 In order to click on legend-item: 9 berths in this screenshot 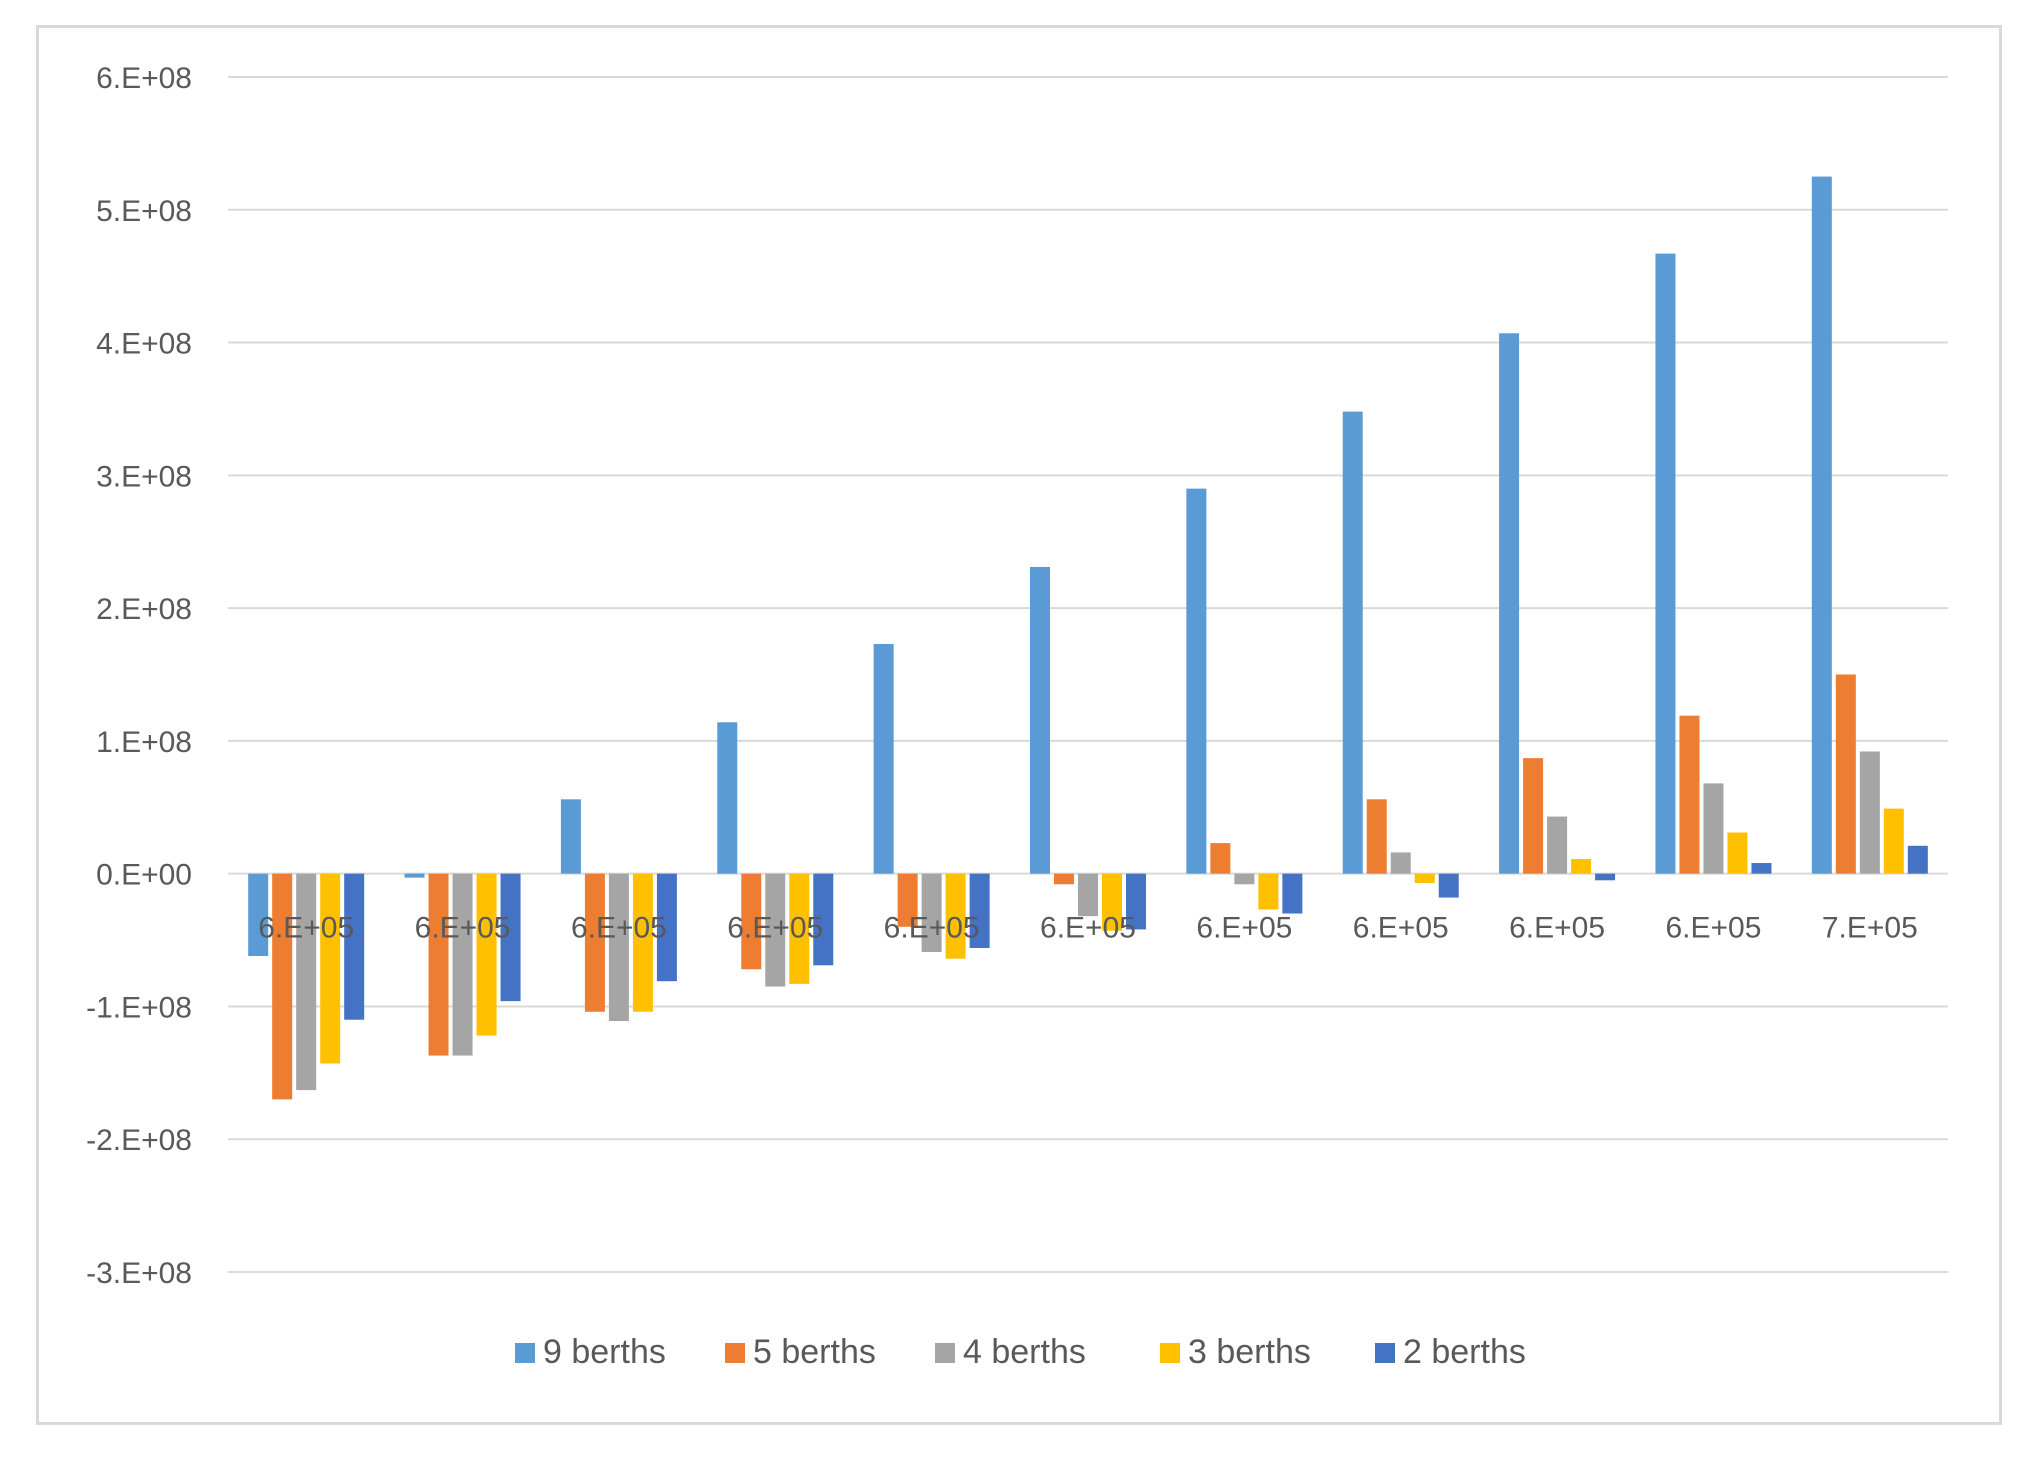, I will do `click(590, 1352)`.